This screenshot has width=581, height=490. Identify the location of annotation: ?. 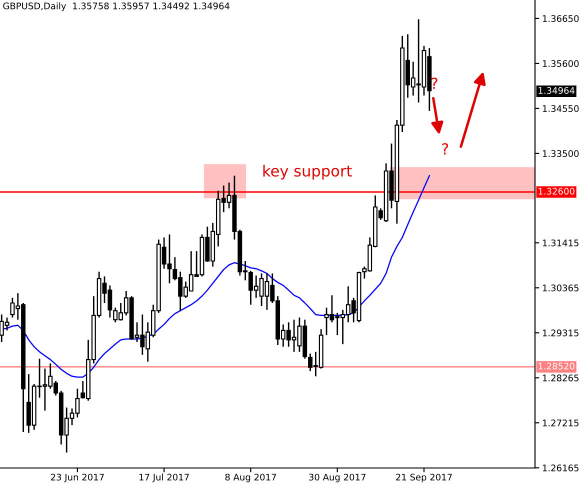
(434, 83).